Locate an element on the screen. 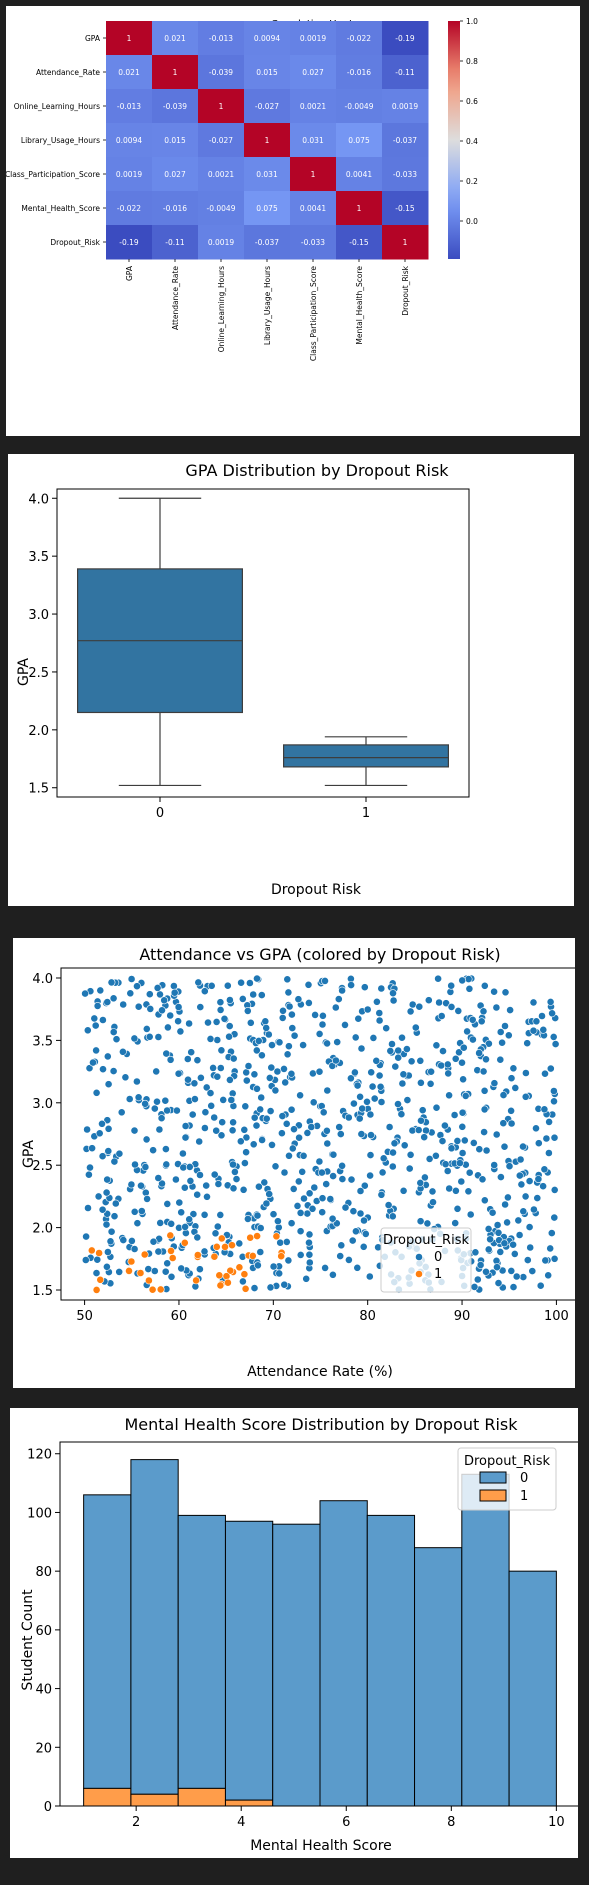  histogram-bar is located at coordinates (249, 1803).